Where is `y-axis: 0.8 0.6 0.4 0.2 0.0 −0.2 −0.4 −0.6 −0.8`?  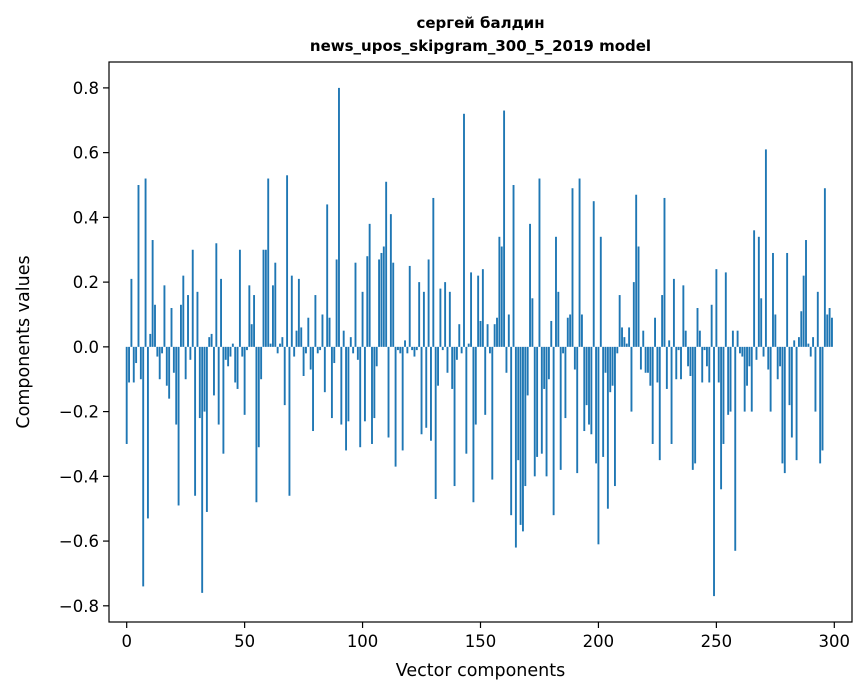 y-axis: 0.8 0.6 0.4 0.2 0.0 −0.2 −0.4 −0.6 −0.8 is located at coordinates (84, 347).